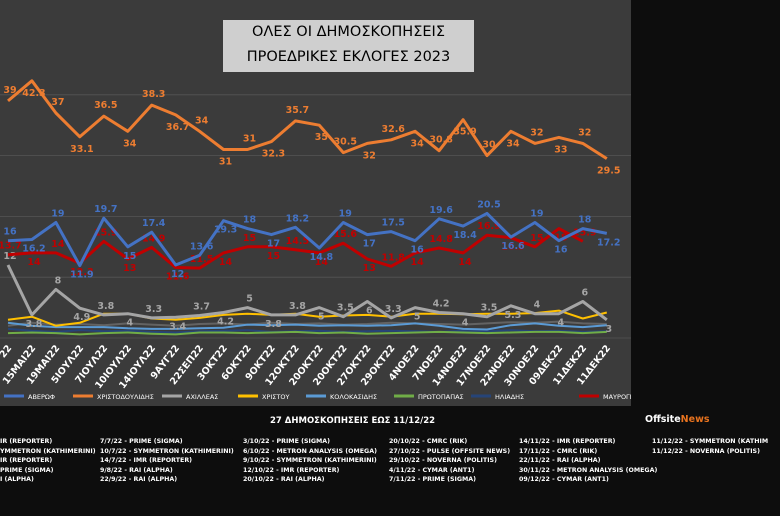  What do you see at coordinates (177, 326) in the screenshot?
I see `data-label-achilleas: 3.4` at bounding box center [177, 326].